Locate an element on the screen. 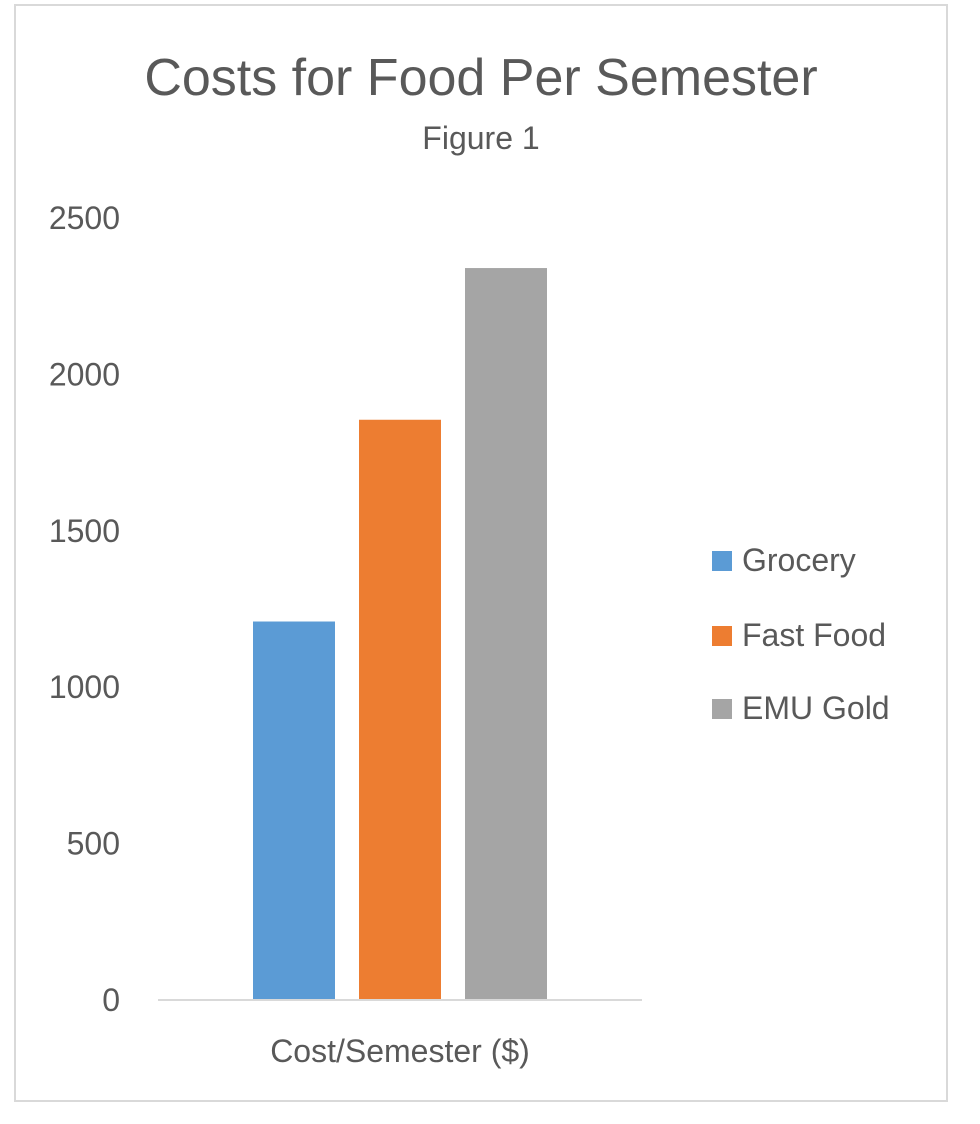 The image size is (980, 1124). x-axis: Cost/Semester ($) is located at coordinates (400, 1051).